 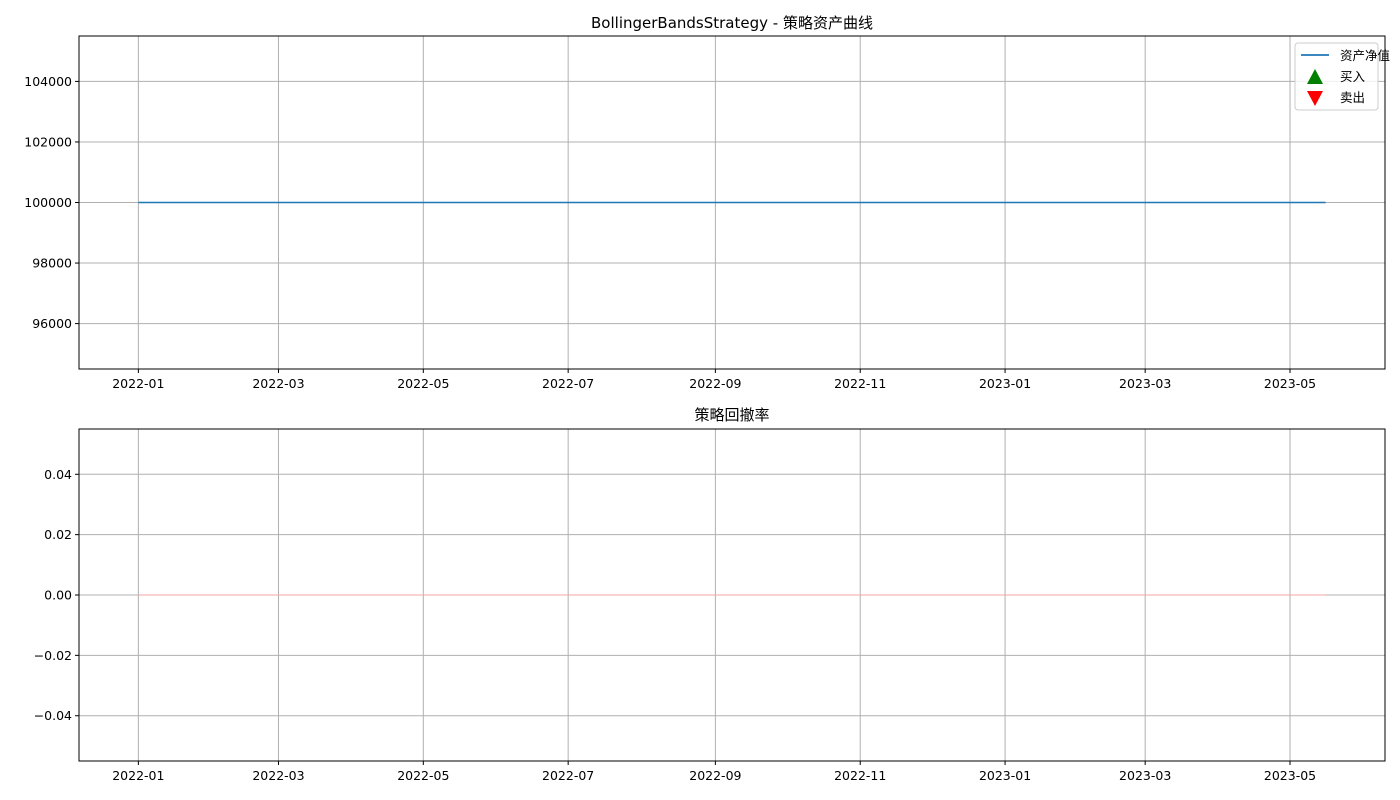 What do you see at coordinates (48, 81) in the screenshot?
I see `y-tick-label: 104000` at bounding box center [48, 81].